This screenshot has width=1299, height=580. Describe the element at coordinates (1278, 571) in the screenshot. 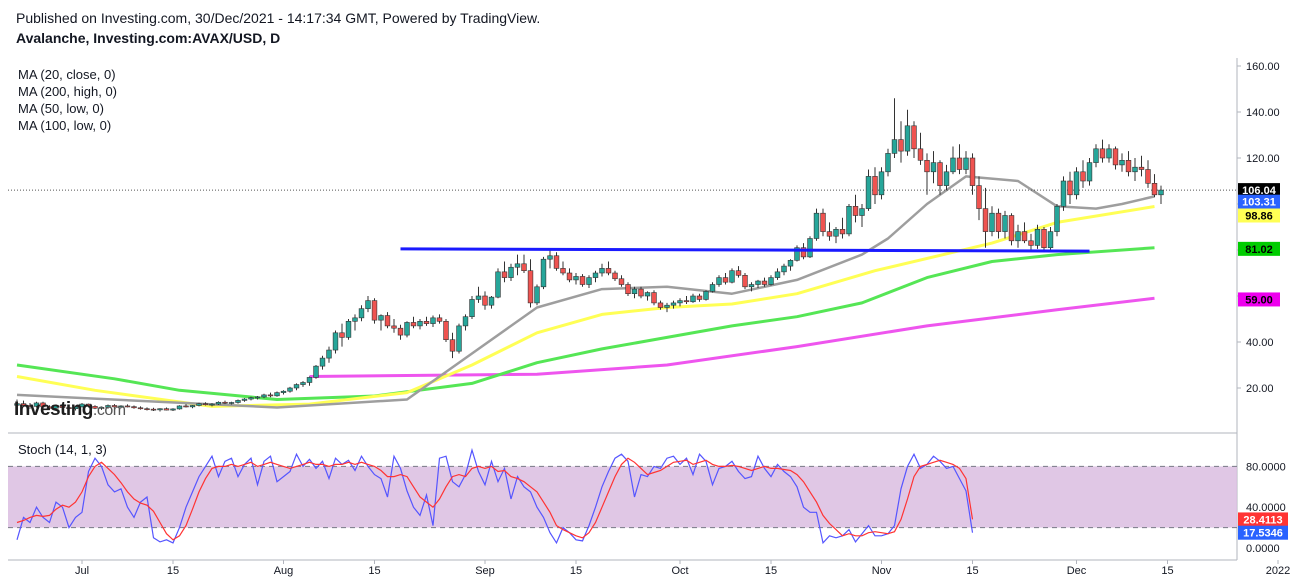

I see `time-axis-label: 2022` at that location.